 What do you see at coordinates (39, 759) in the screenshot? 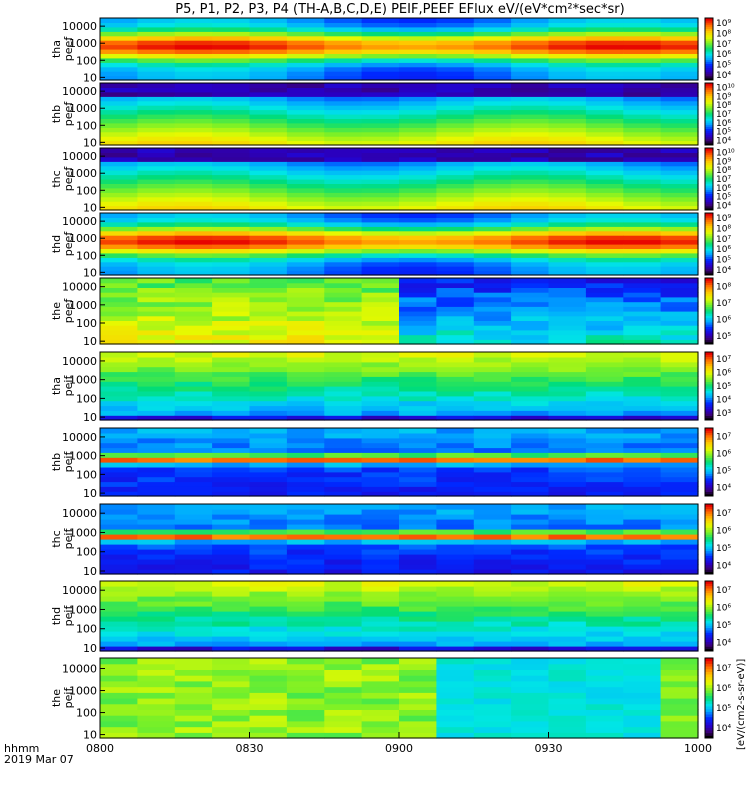
I see `x-axis-date: 2019 Mar 07` at bounding box center [39, 759].